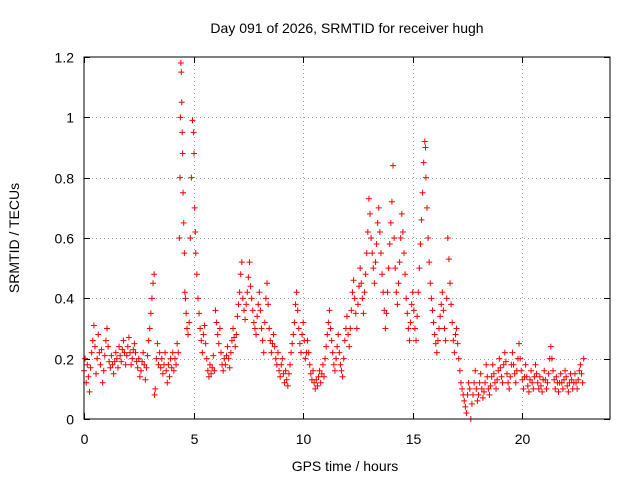 The width and height of the screenshot is (640, 480). What do you see at coordinates (523, 439) in the screenshot?
I see `x-tick-label: 20` at bounding box center [523, 439].